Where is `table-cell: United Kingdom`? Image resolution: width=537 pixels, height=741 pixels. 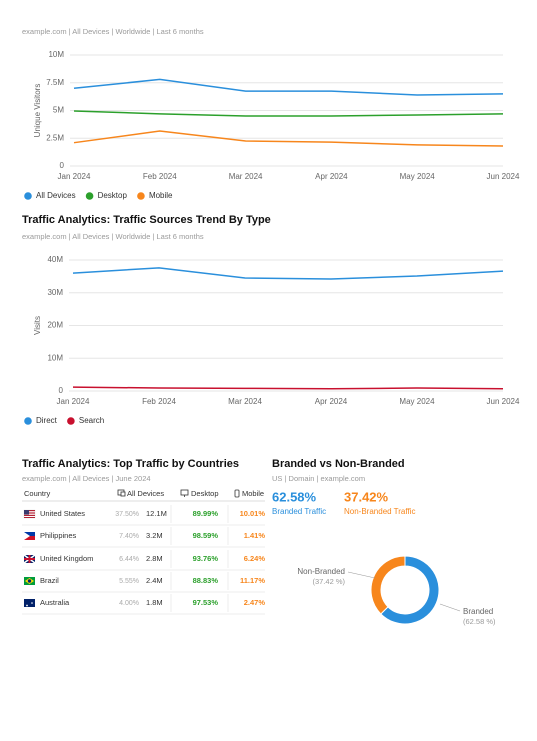 table-cell: United Kingdom is located at coordinates (66, 558).